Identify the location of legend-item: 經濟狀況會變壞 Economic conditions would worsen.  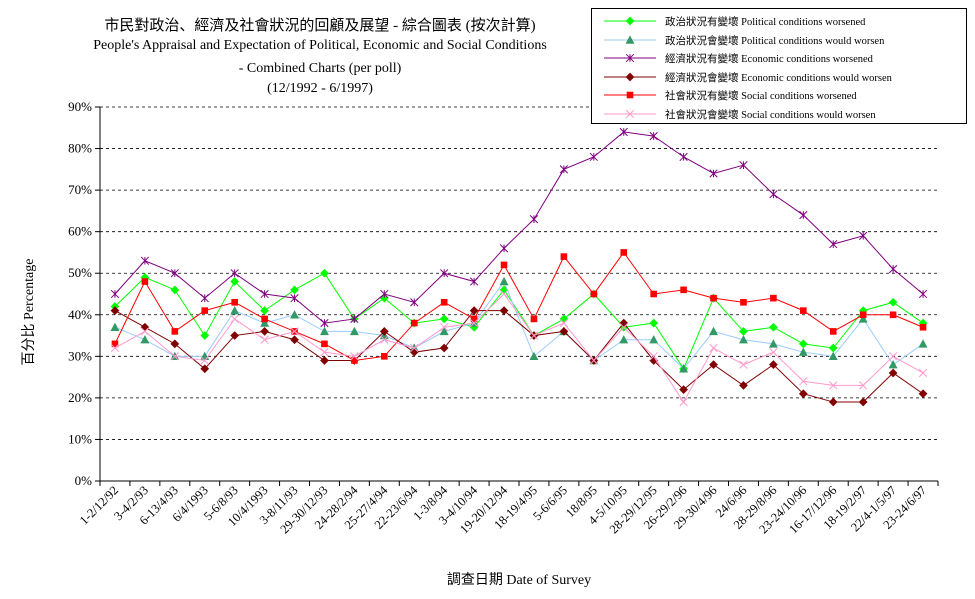
(780, 77).